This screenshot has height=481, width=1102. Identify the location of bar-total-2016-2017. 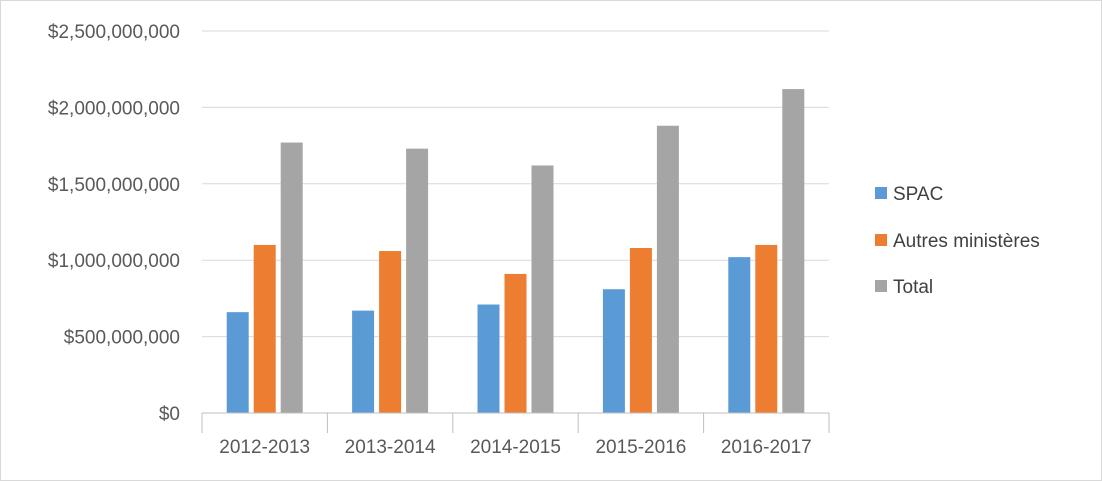
(793, 251).